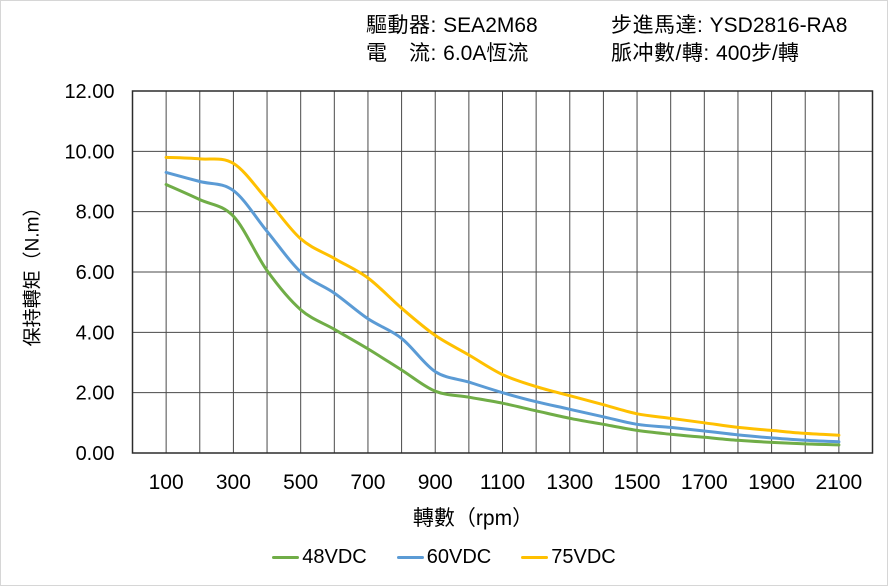  What do you see at coordinates (300, 482) in the screenshot?
I see `x-tick-label: 500` at bounding box center [300, 482].